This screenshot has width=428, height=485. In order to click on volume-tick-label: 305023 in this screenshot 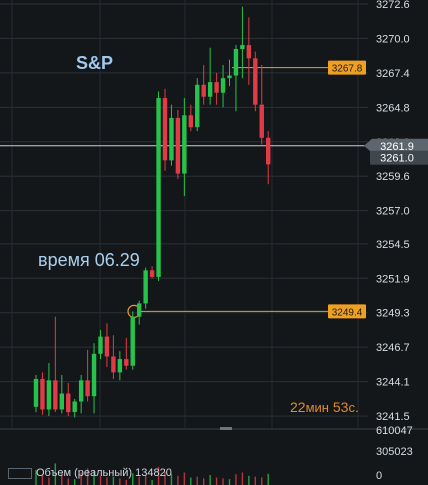, I will do `click(394, 452)`.